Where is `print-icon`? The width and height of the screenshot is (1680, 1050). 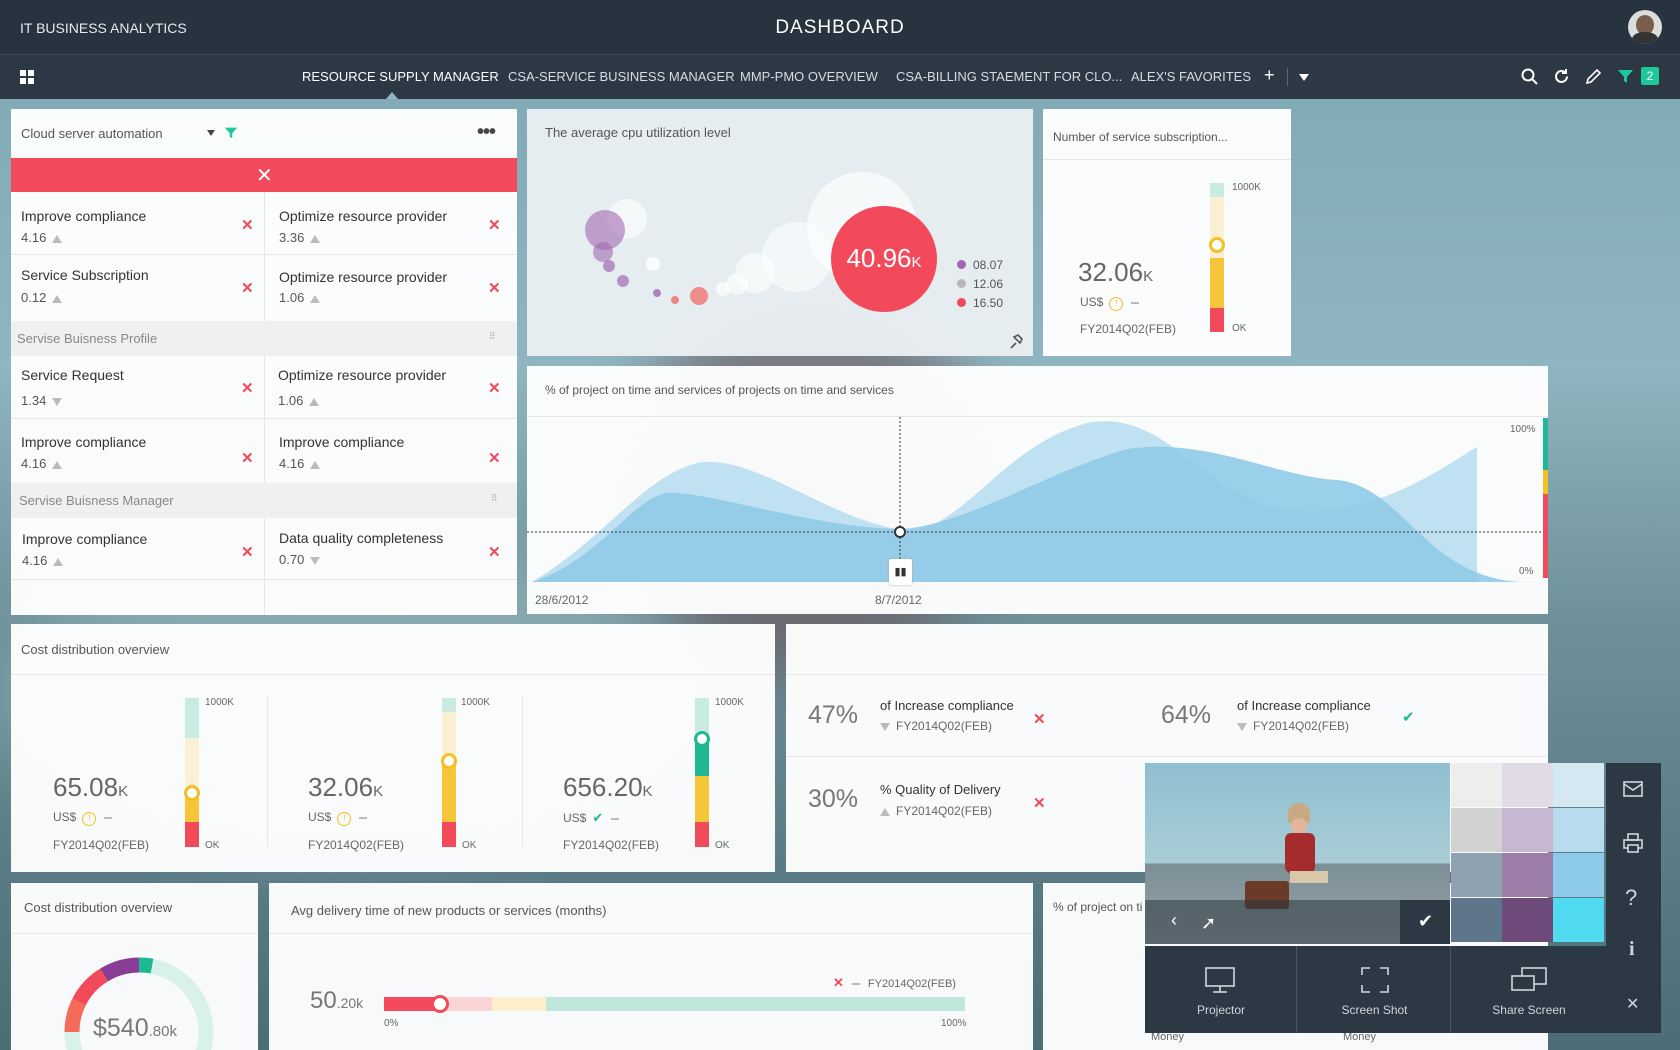
print-icon is located at coordinates (1633, 843).